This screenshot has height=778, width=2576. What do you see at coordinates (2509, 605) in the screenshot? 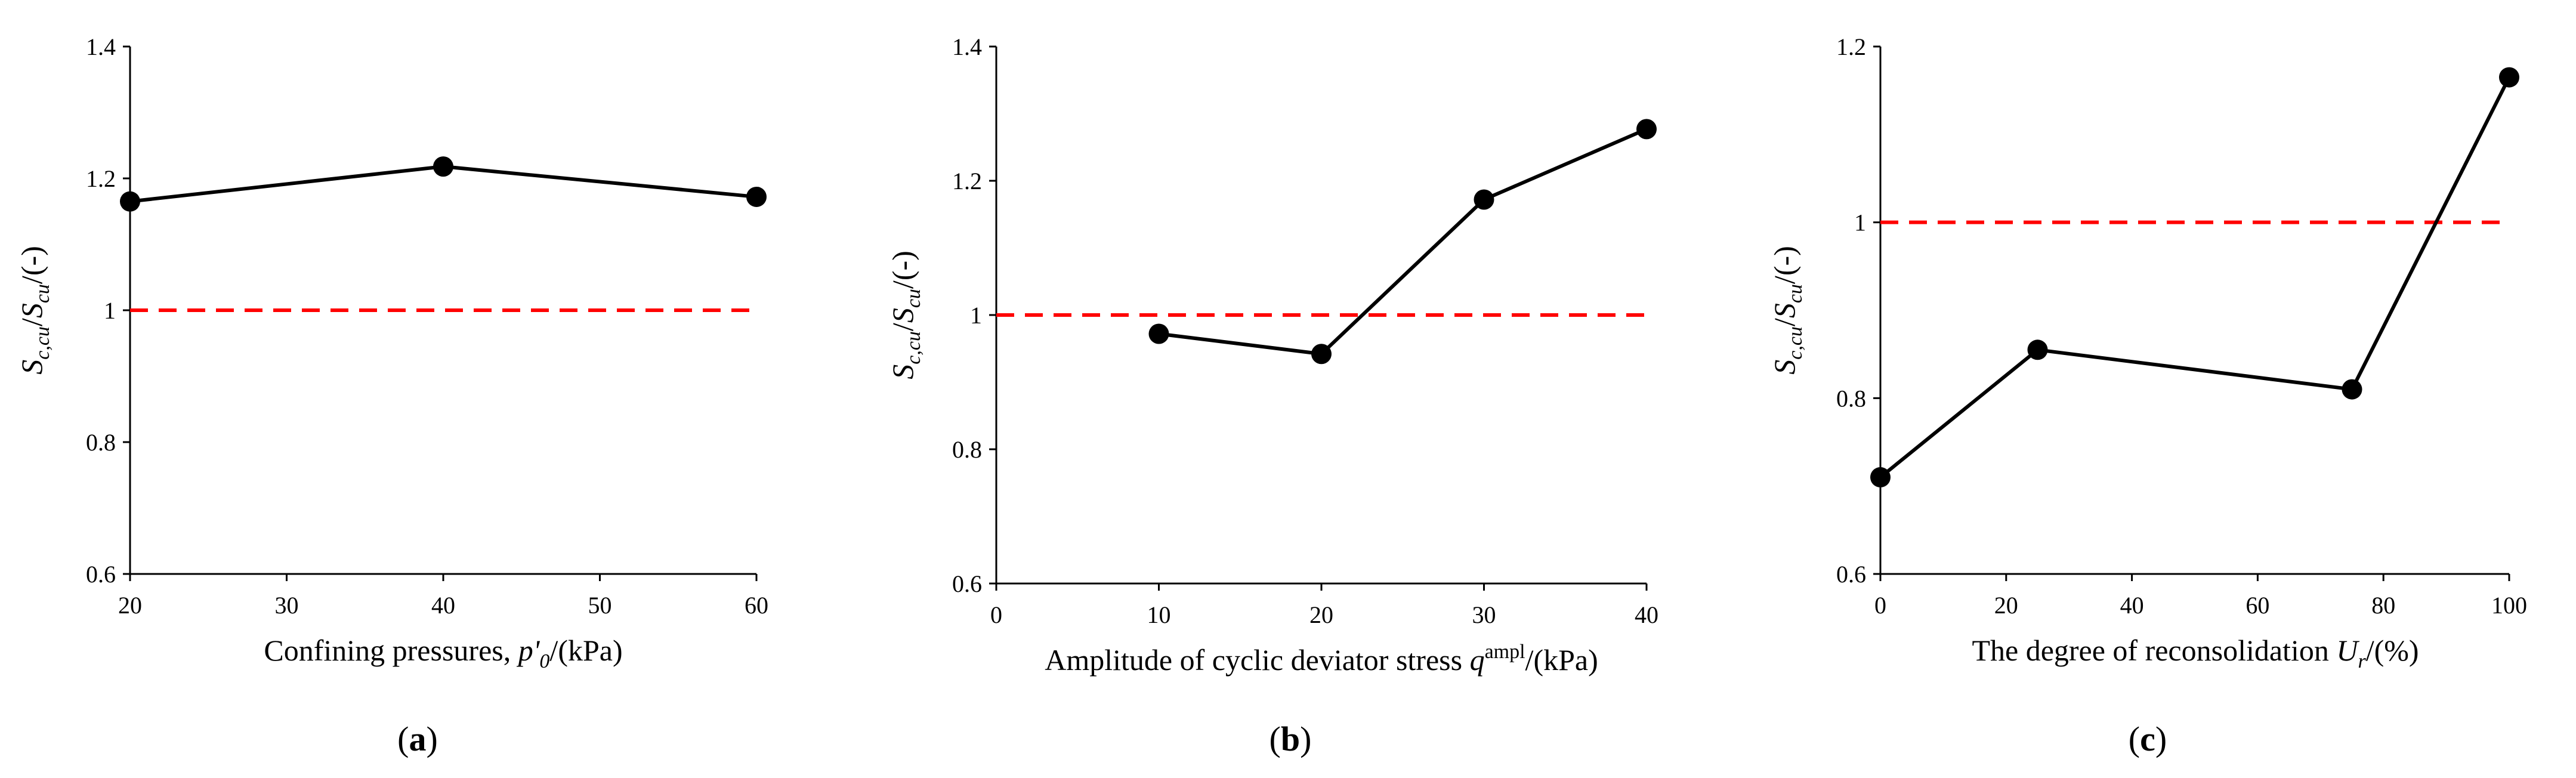
I see `x-tick-label: 100` at bounding box center [2509, 605].